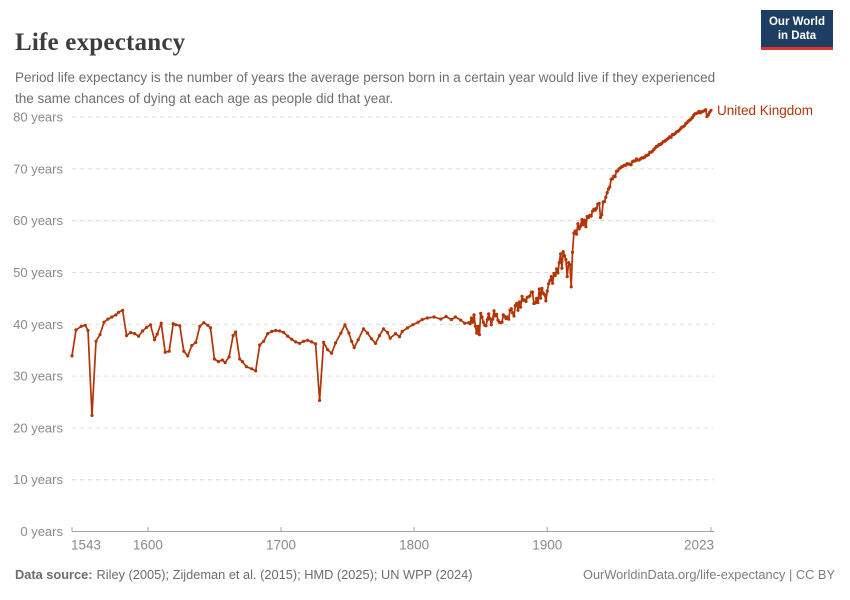  What do you see at coordinates (796, 30) in the screenshot?
I see `owid-logo: Our World in Data` at bounding box center [796, 30].